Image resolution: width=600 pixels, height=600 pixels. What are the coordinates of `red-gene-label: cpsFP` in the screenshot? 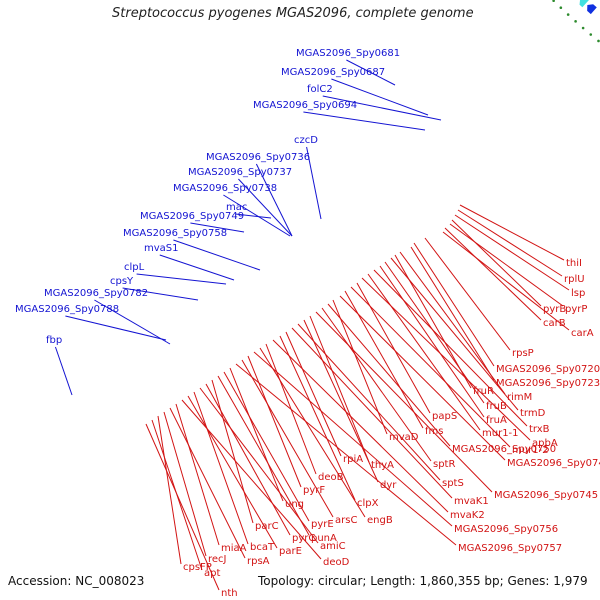 It's located at (197, 567).